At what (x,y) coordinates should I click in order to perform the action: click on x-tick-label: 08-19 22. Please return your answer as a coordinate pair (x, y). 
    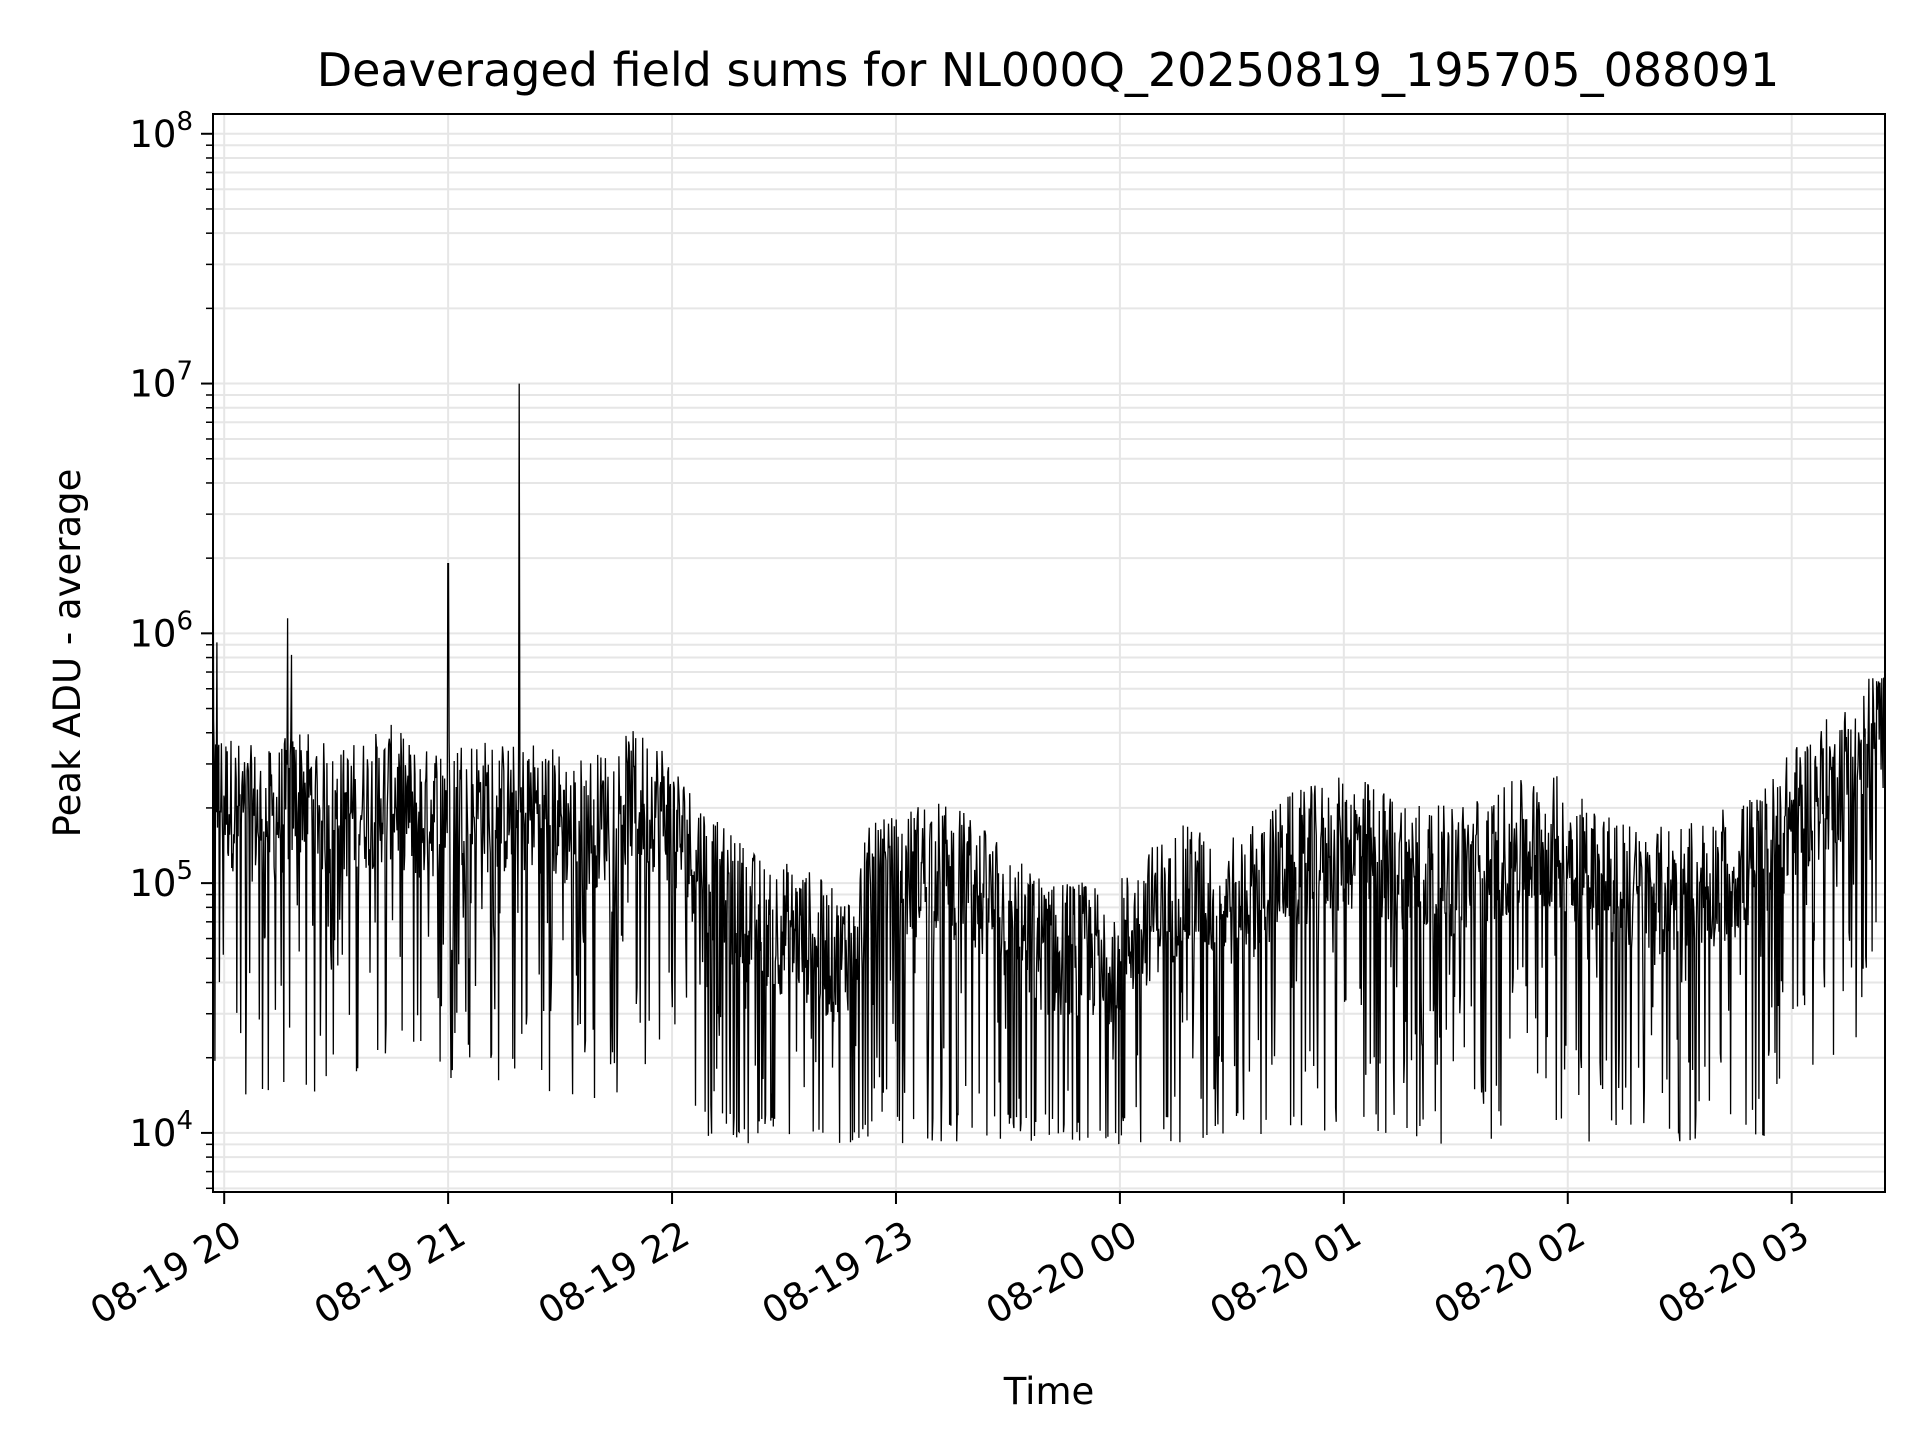
    Looking at the image, I should click on (614, 1273).